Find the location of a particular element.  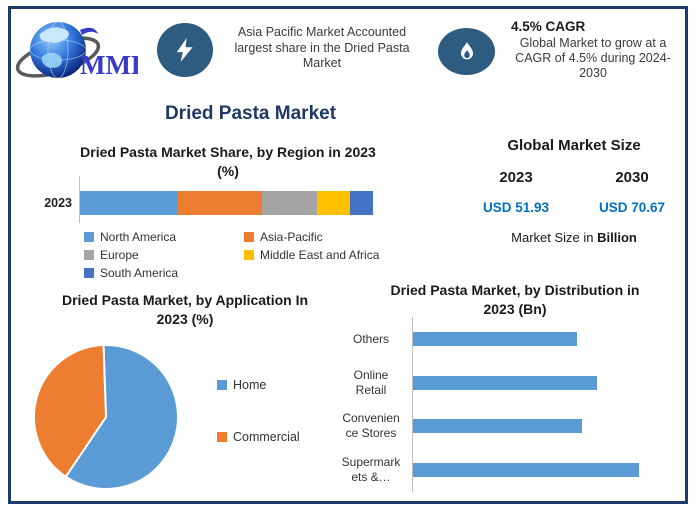

footnote-prefix: Market Size in is located at coordinates (554, 237).